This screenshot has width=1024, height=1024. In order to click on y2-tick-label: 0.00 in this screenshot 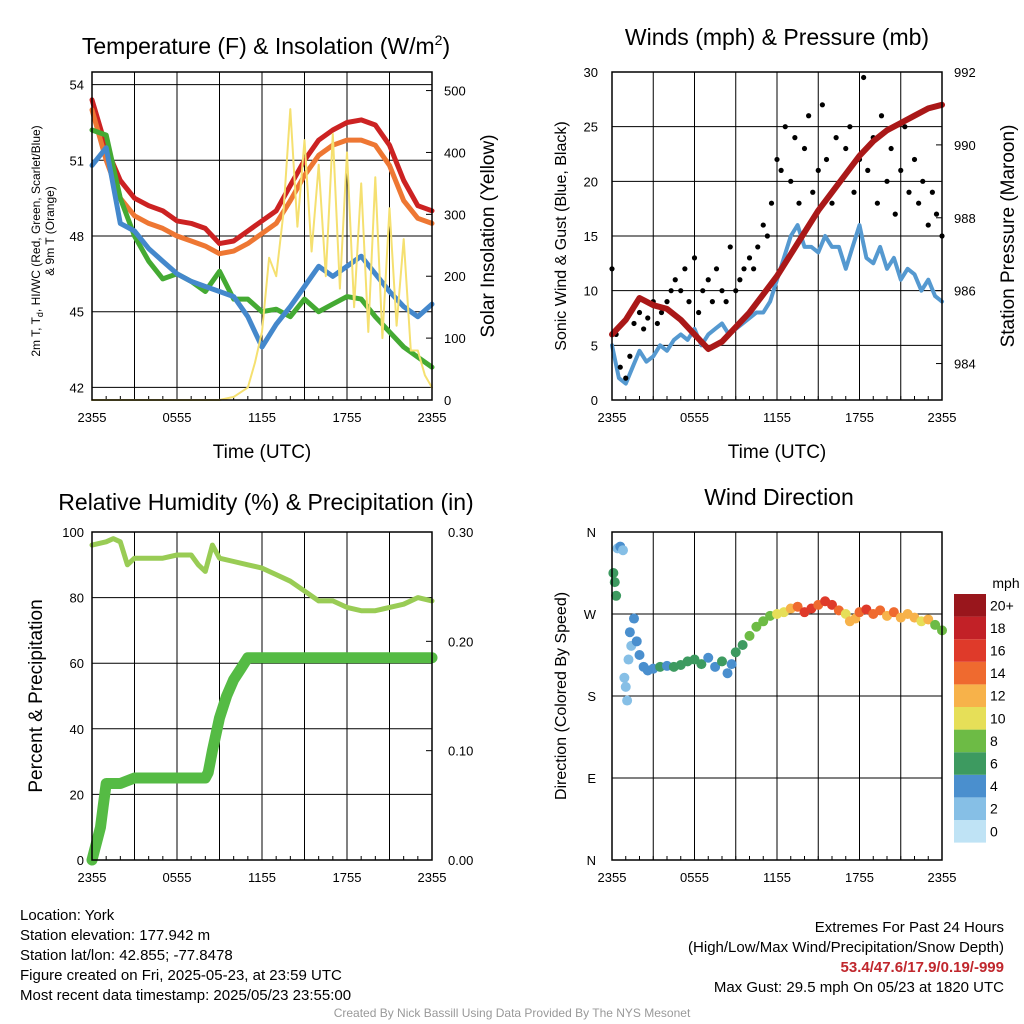, I will do `click(460, 860)`.